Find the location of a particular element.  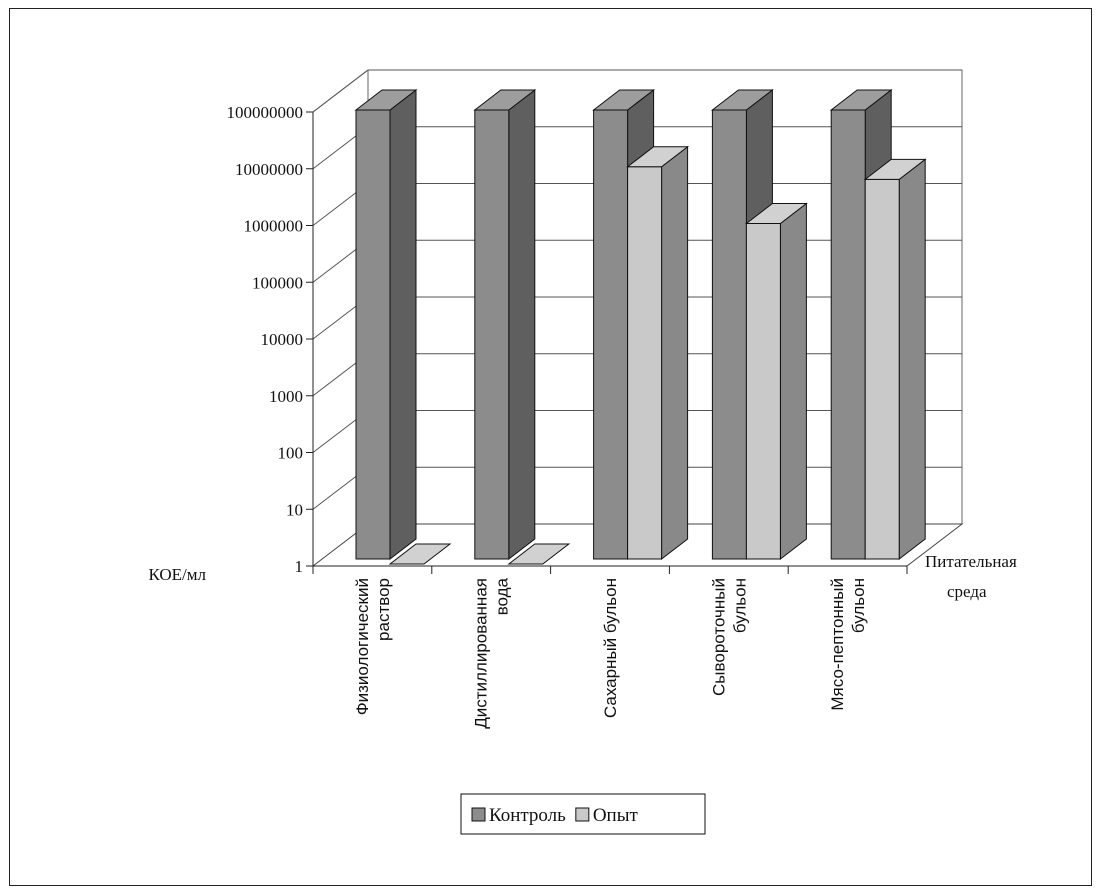

y-axis-title: КОЕ/мл is located at coordinates (177, 574).